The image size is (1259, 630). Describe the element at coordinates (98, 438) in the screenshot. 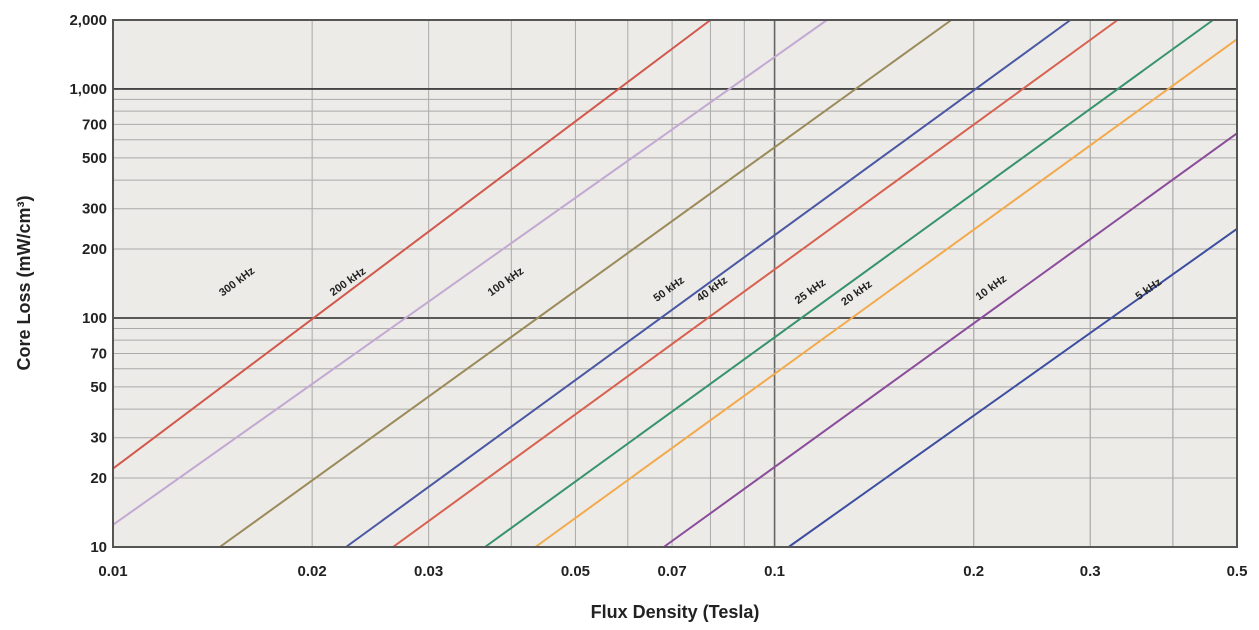

I see `y-tick-label: 30` at that location.